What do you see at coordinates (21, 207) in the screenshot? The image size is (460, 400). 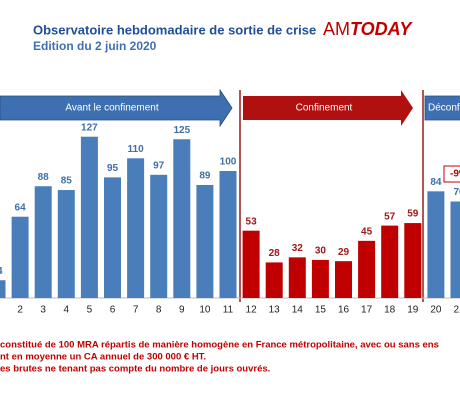 I see `value-label: 64` at bounding box center [21, 207].